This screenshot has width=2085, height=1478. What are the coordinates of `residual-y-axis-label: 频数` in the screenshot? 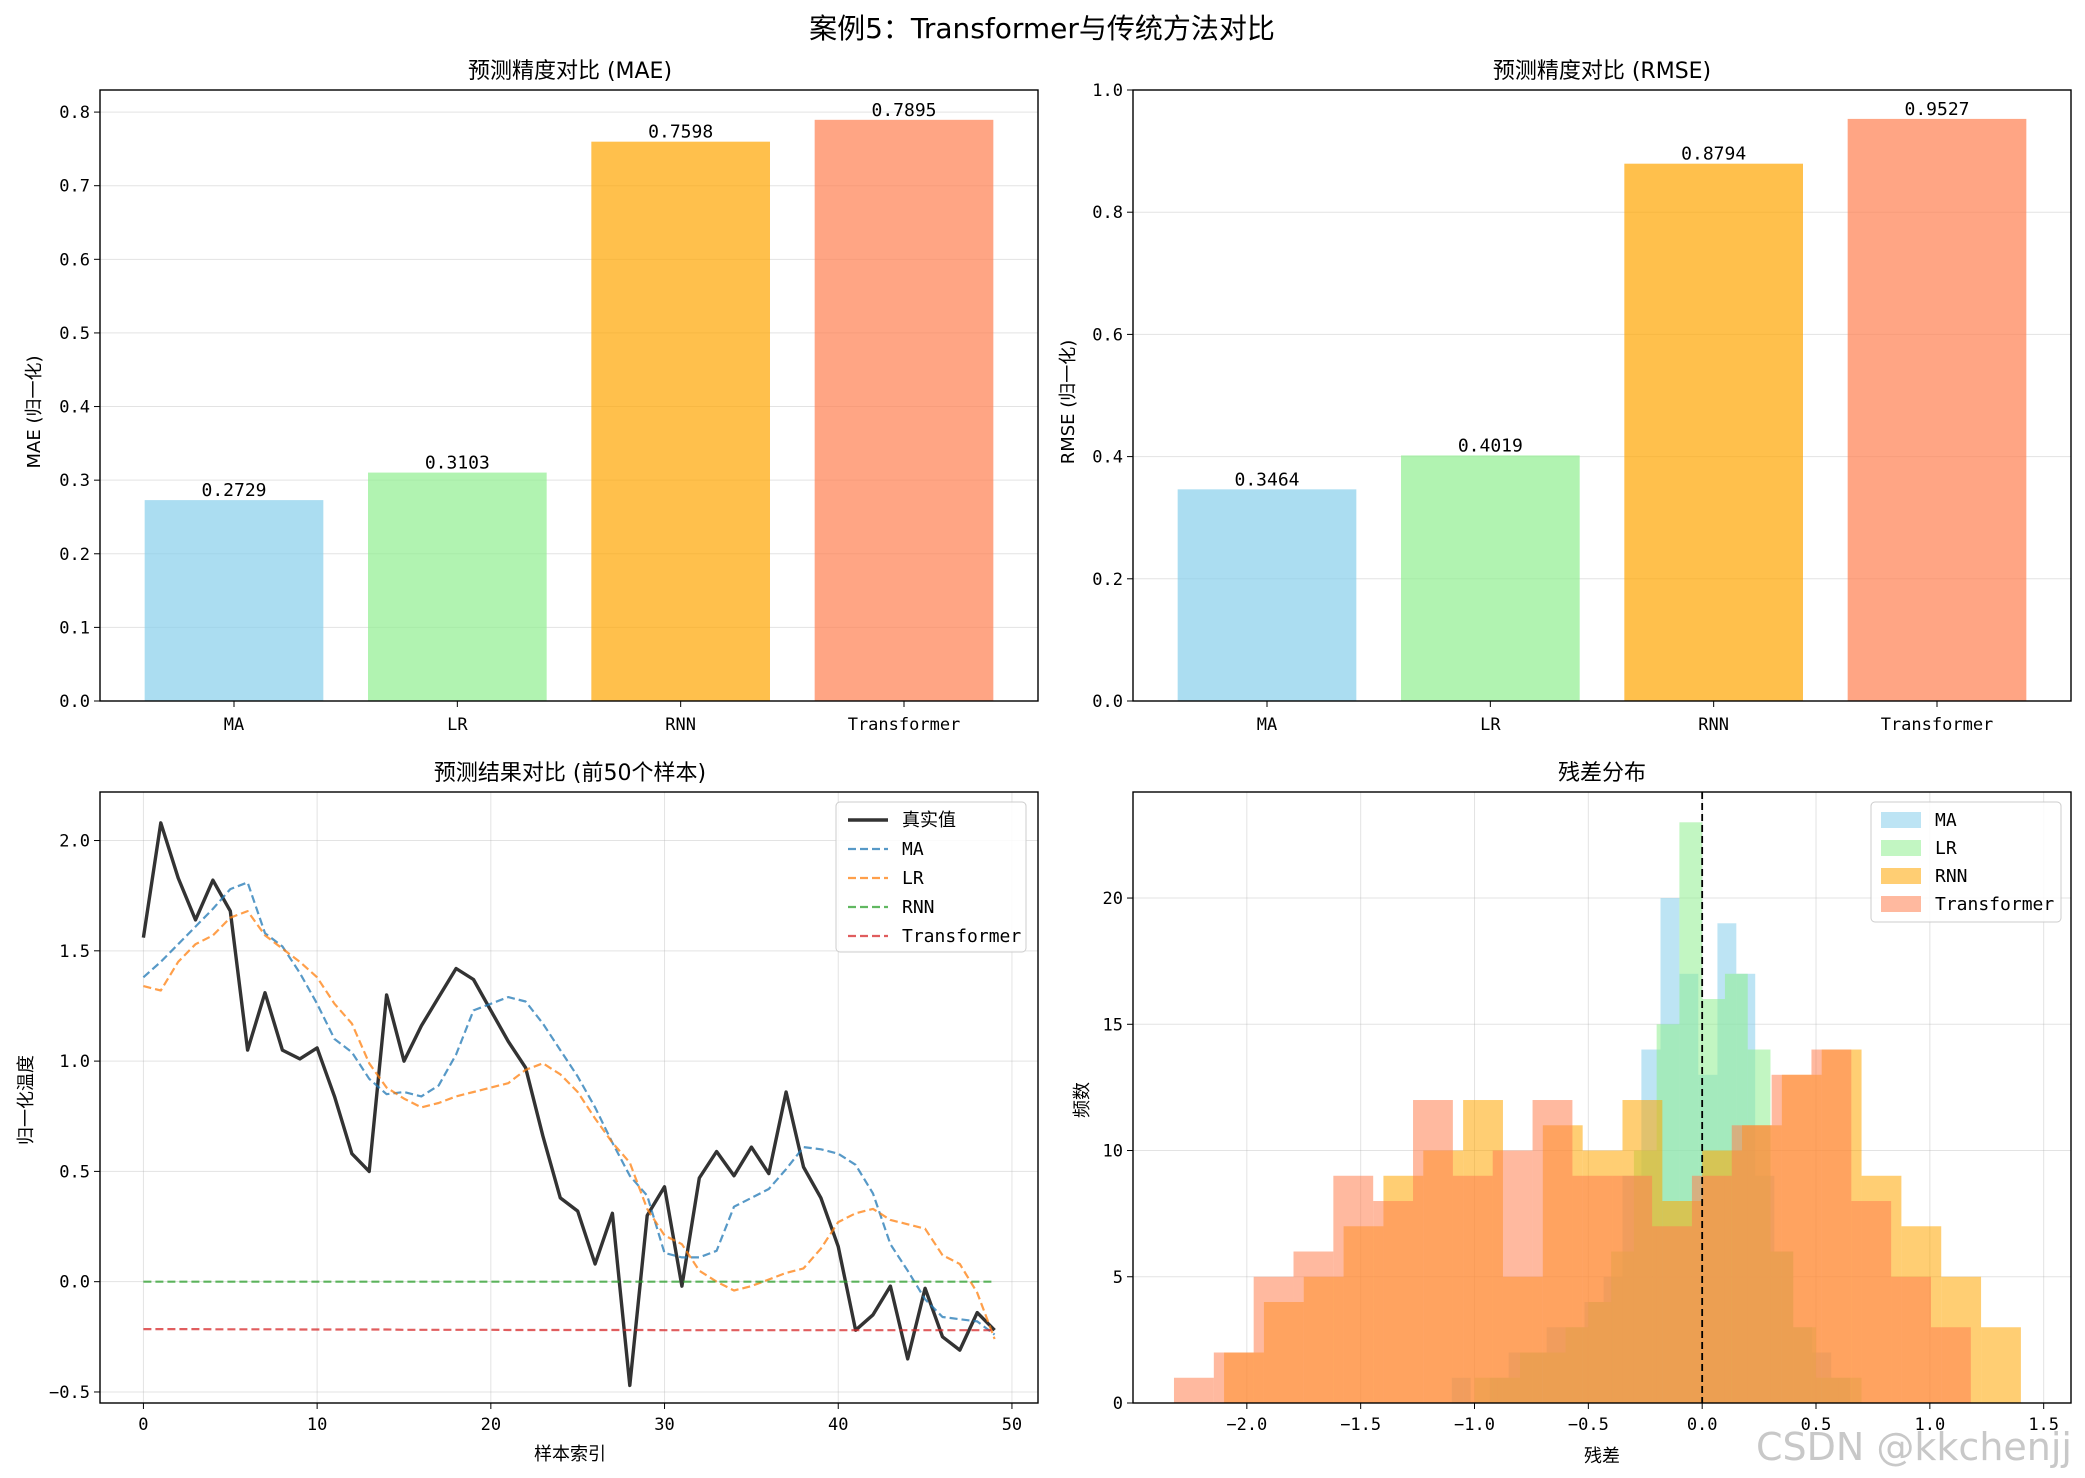 It's located at (1082, 1100).